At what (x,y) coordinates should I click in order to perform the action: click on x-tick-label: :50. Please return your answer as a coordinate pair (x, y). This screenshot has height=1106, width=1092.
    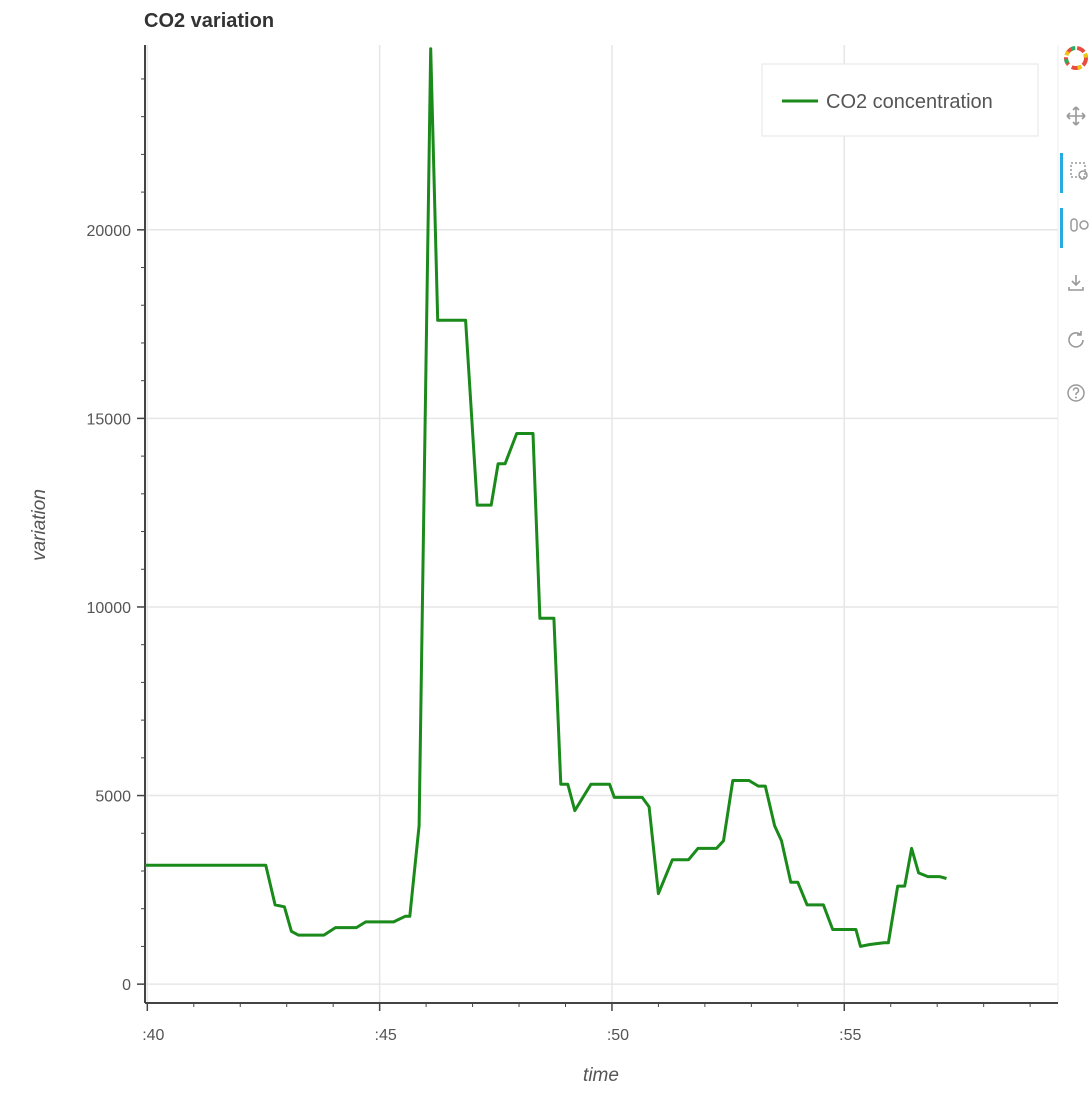
    Looking at the image, I should click on (618, 1035).